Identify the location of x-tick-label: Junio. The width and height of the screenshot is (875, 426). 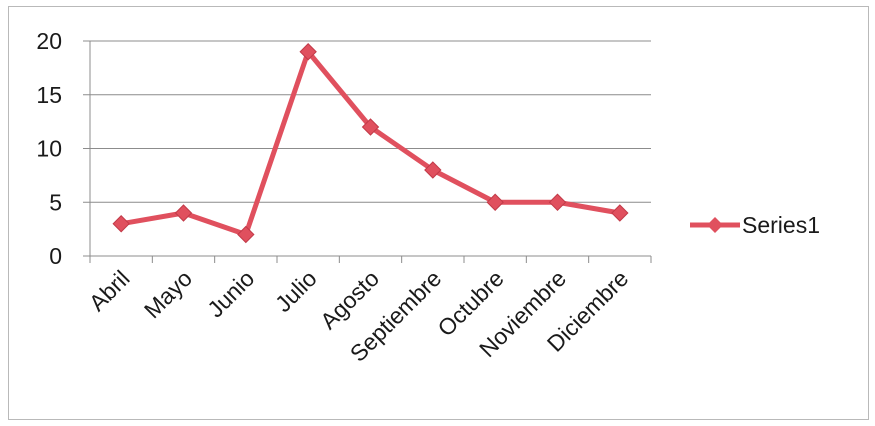
(230, 293).